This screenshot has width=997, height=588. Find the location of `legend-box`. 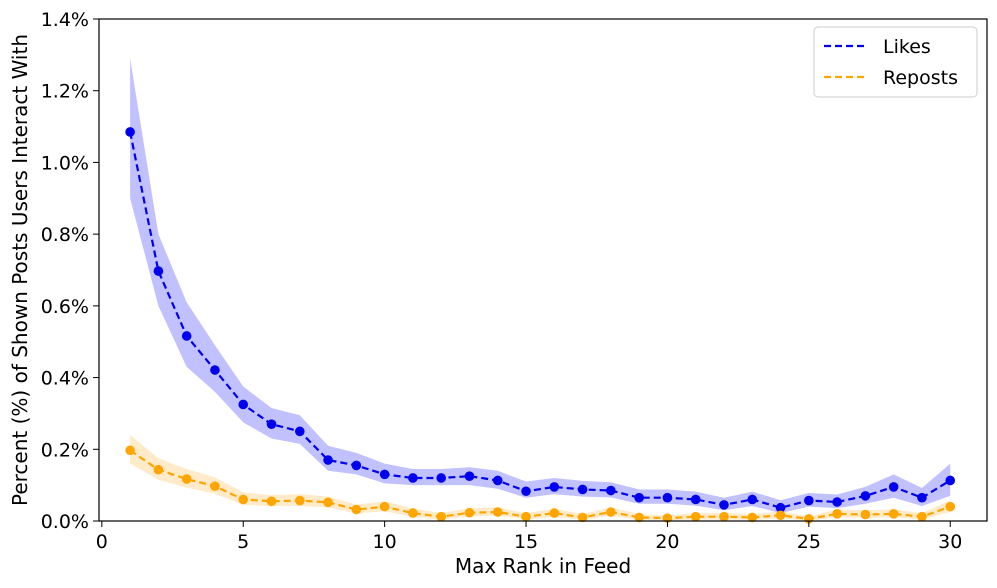

legend-box is located at coordinates (895, 62).